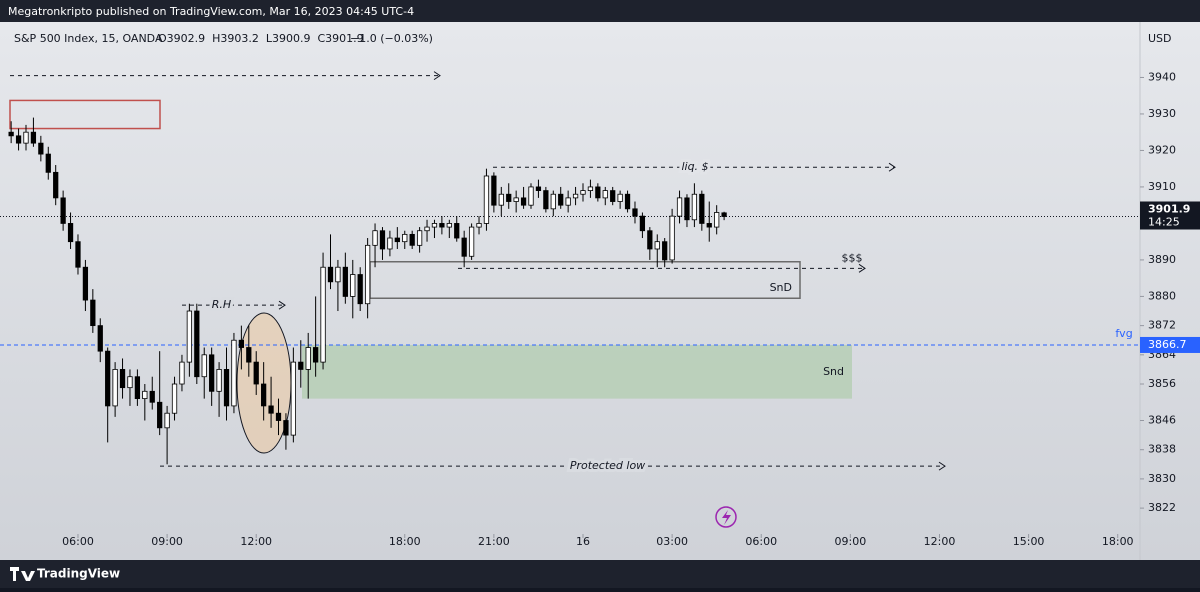  Describe the element at coordinates (600, 574) in the screenshot. I see `footer-bar` at that location.